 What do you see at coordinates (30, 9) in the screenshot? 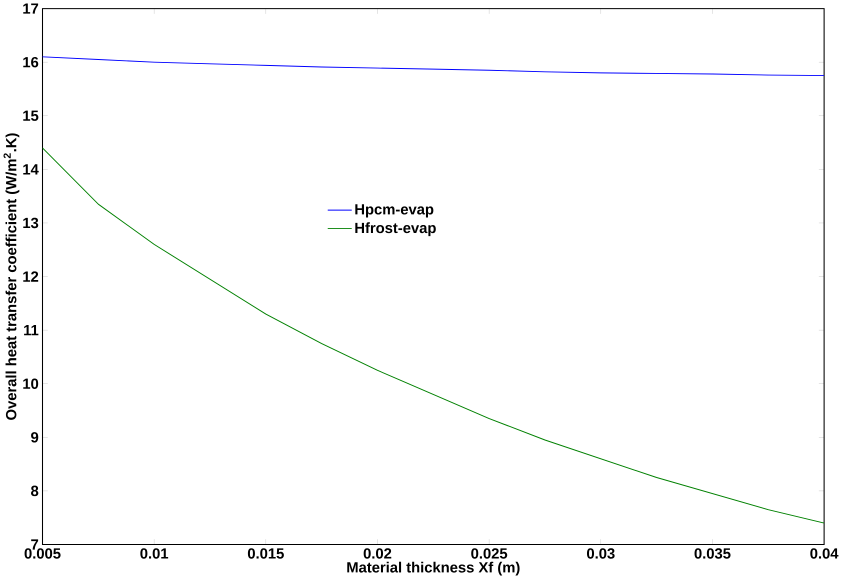
I see `y-tick-label: 17` at bounding box center [30, 9].